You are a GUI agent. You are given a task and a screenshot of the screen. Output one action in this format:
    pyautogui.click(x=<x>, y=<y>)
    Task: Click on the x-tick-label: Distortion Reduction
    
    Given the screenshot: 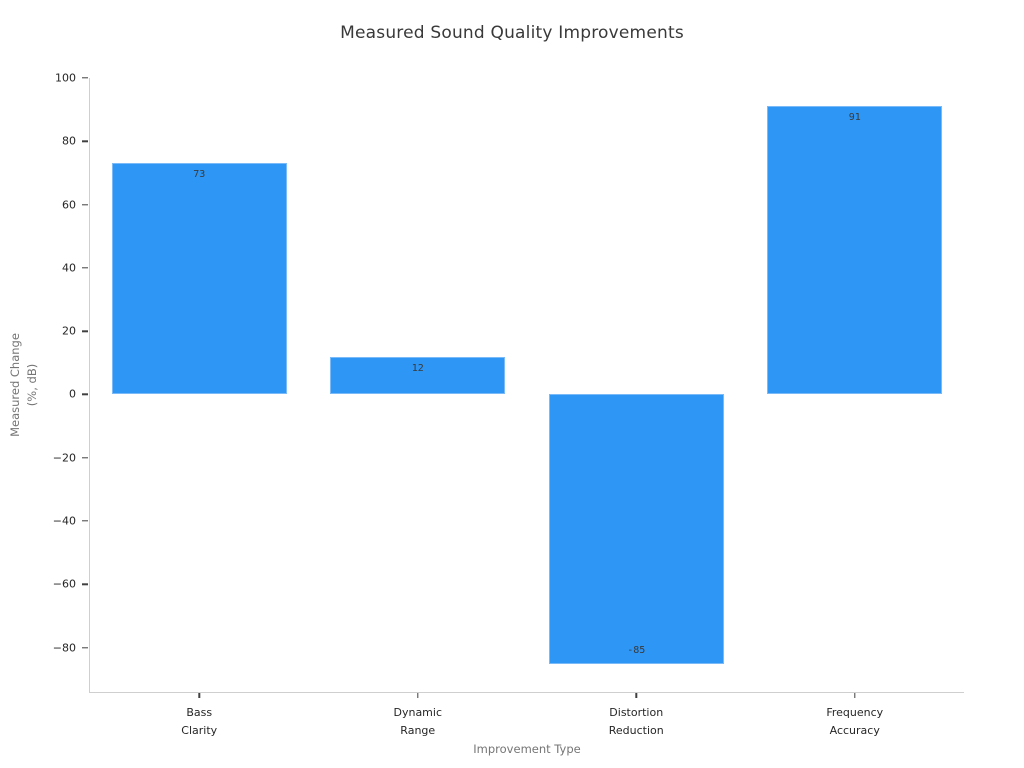 What is the action you would take?
    pyautogui.click(x=636, y=721)
    